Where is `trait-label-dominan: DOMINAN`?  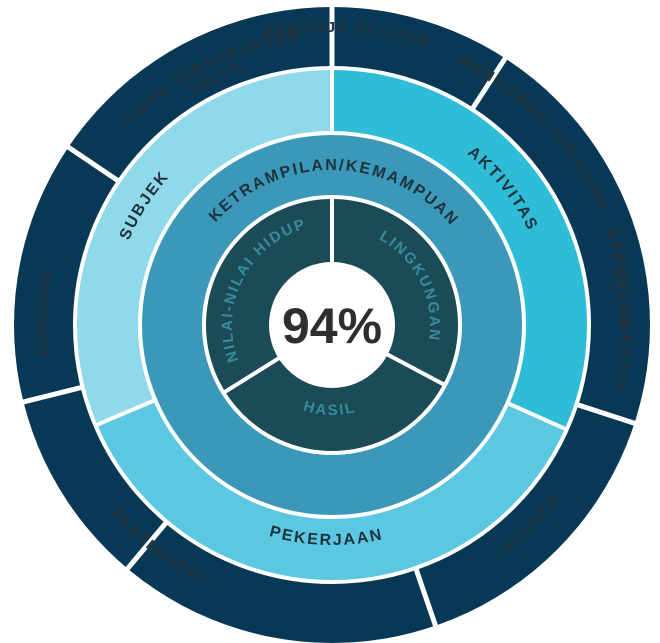 trait-label-dominan: DOMINAN is located at coordinates (45, 312).